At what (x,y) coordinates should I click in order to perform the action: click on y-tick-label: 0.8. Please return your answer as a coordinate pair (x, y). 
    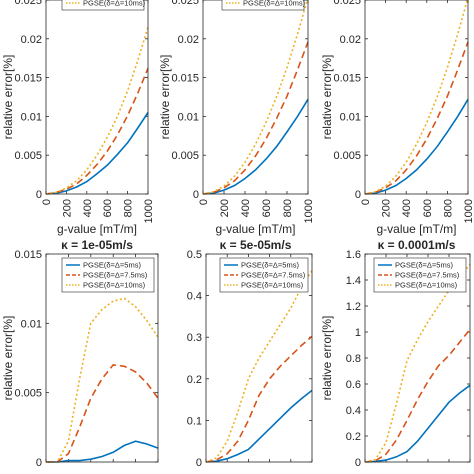
    Looking at the image, I should click on (353, 359).